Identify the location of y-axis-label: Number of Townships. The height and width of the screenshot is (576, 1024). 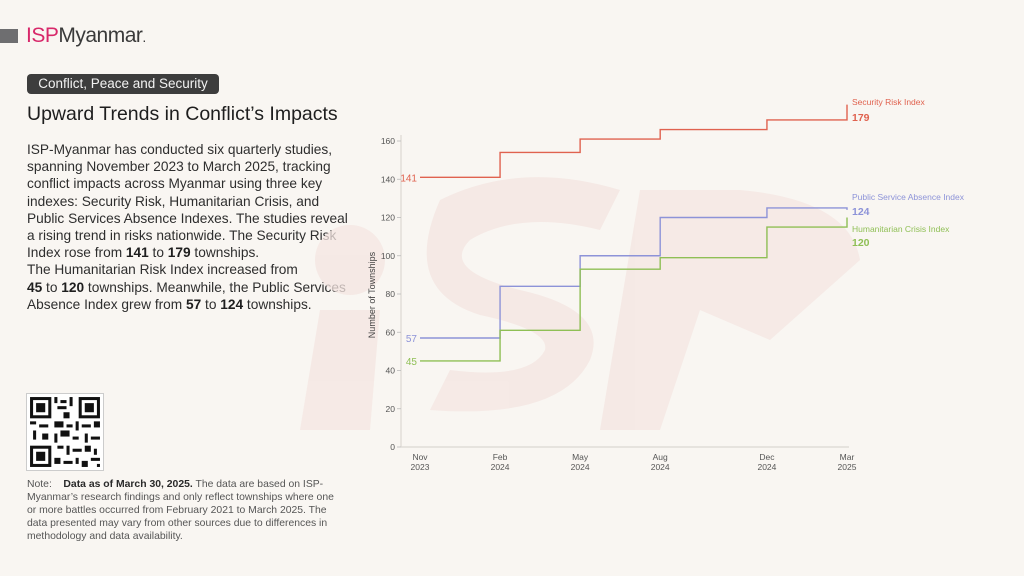
(372, 294).